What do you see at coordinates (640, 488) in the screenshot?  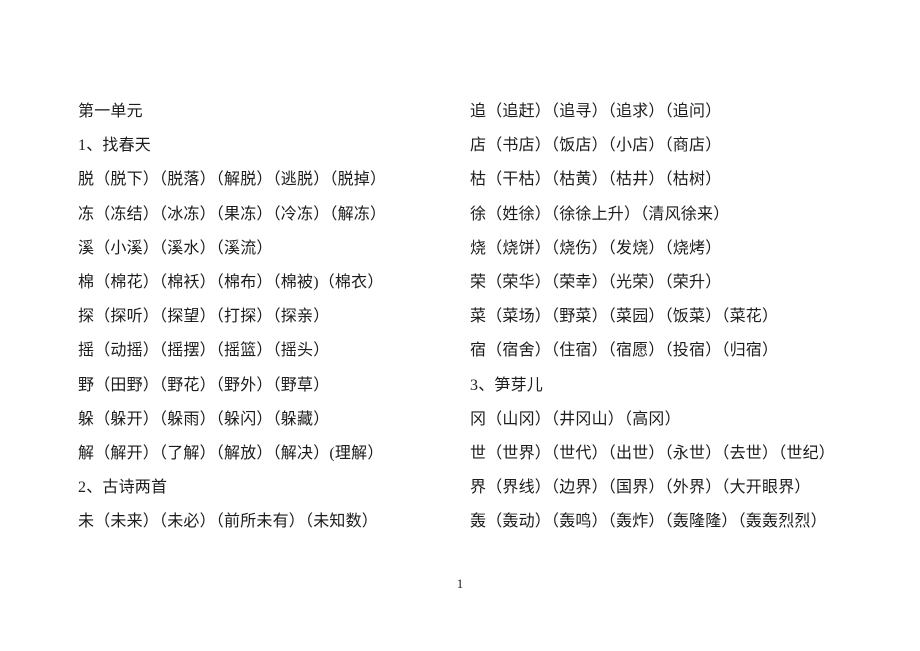 I see `text-line: 界（界线）（边界）（国界）（外界）（大开眼界）` at bounding box center [640, 488].